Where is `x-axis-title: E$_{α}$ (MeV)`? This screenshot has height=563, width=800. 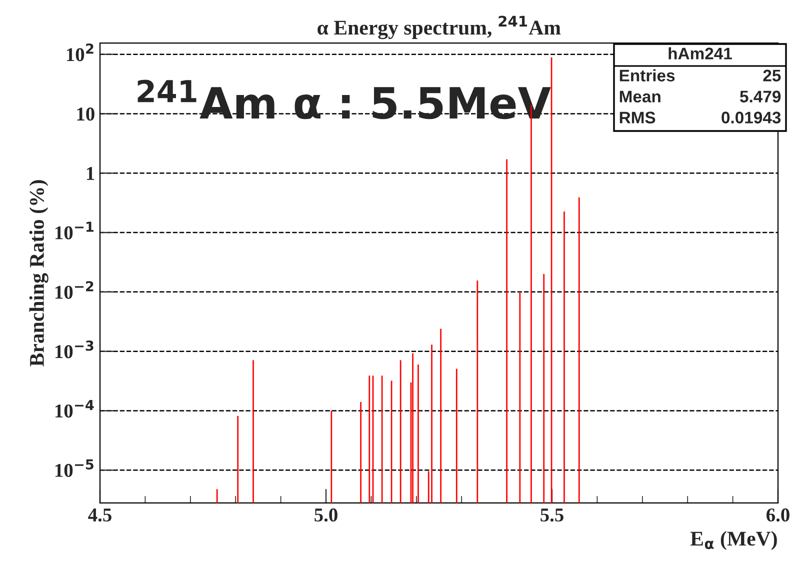
x-axis-title: E$_{α}$ (MeV) is located at coordinates (733, 540).